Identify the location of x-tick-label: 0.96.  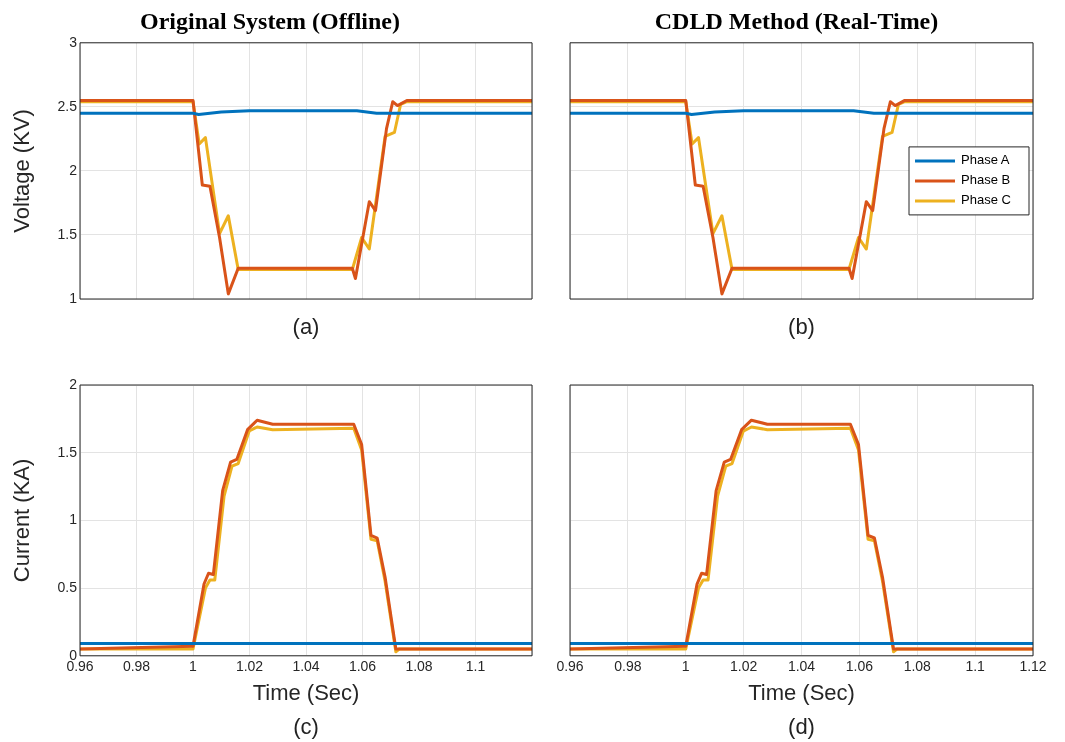
(570, 666).